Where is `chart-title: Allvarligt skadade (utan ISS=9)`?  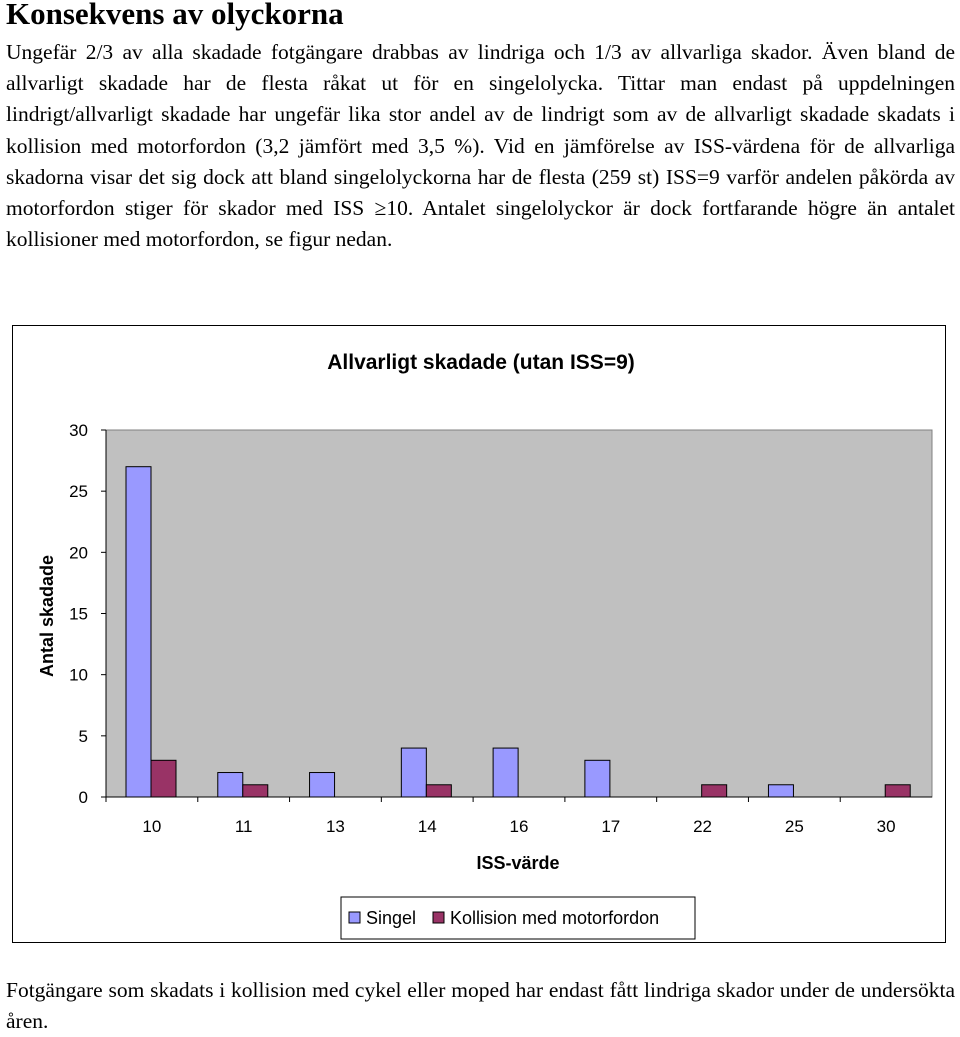
chart-title: Allvarligt skadade (utan ISS=9) is located at coordinates (481, 362).